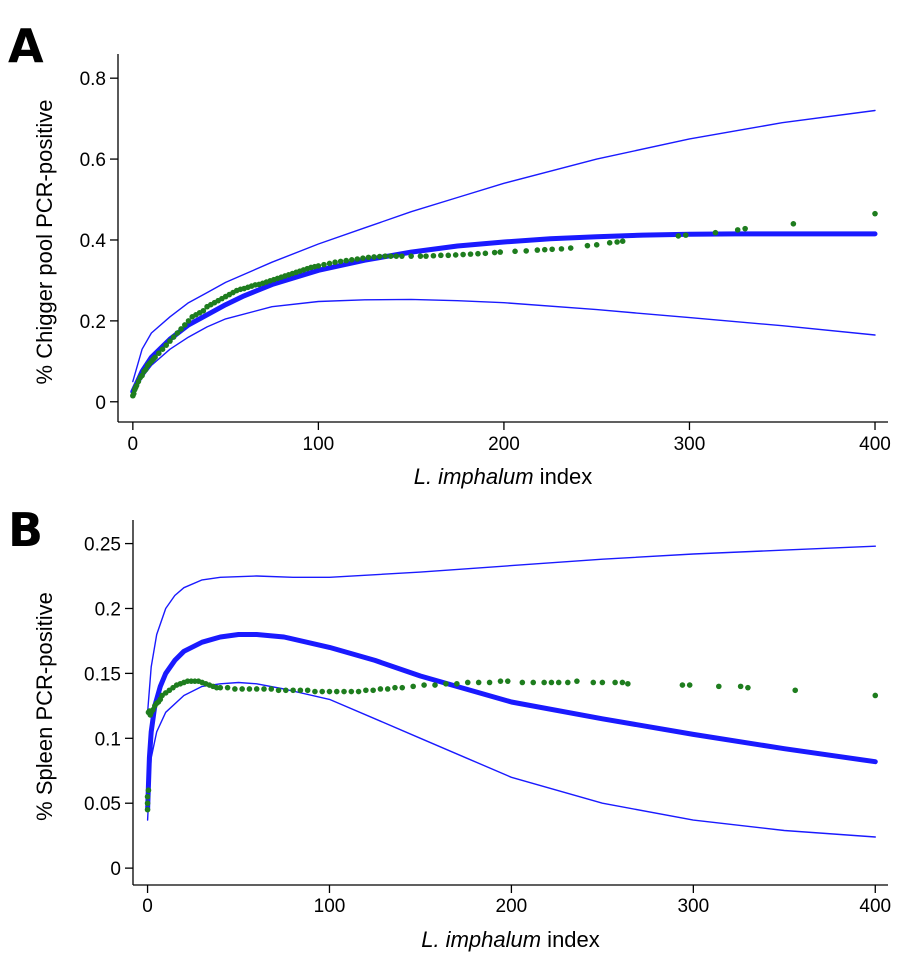 The width and height of the screenshot is (900, 963). What do you see at coordinates (875, 906) in the screenshot?
I see `x-tick-label: 400` at bounding box center [875, 906].